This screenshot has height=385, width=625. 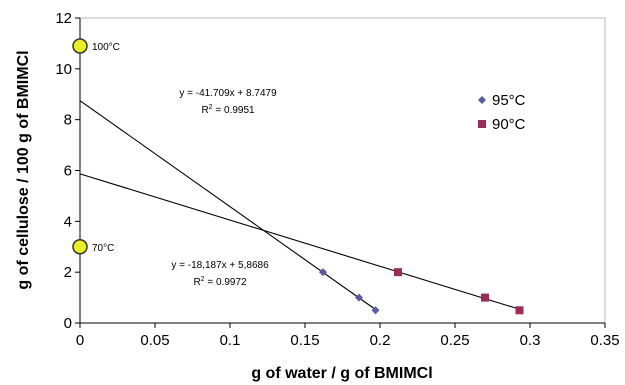 I want to click on x-tick-label: 0.1, so click(x=230, y=340).